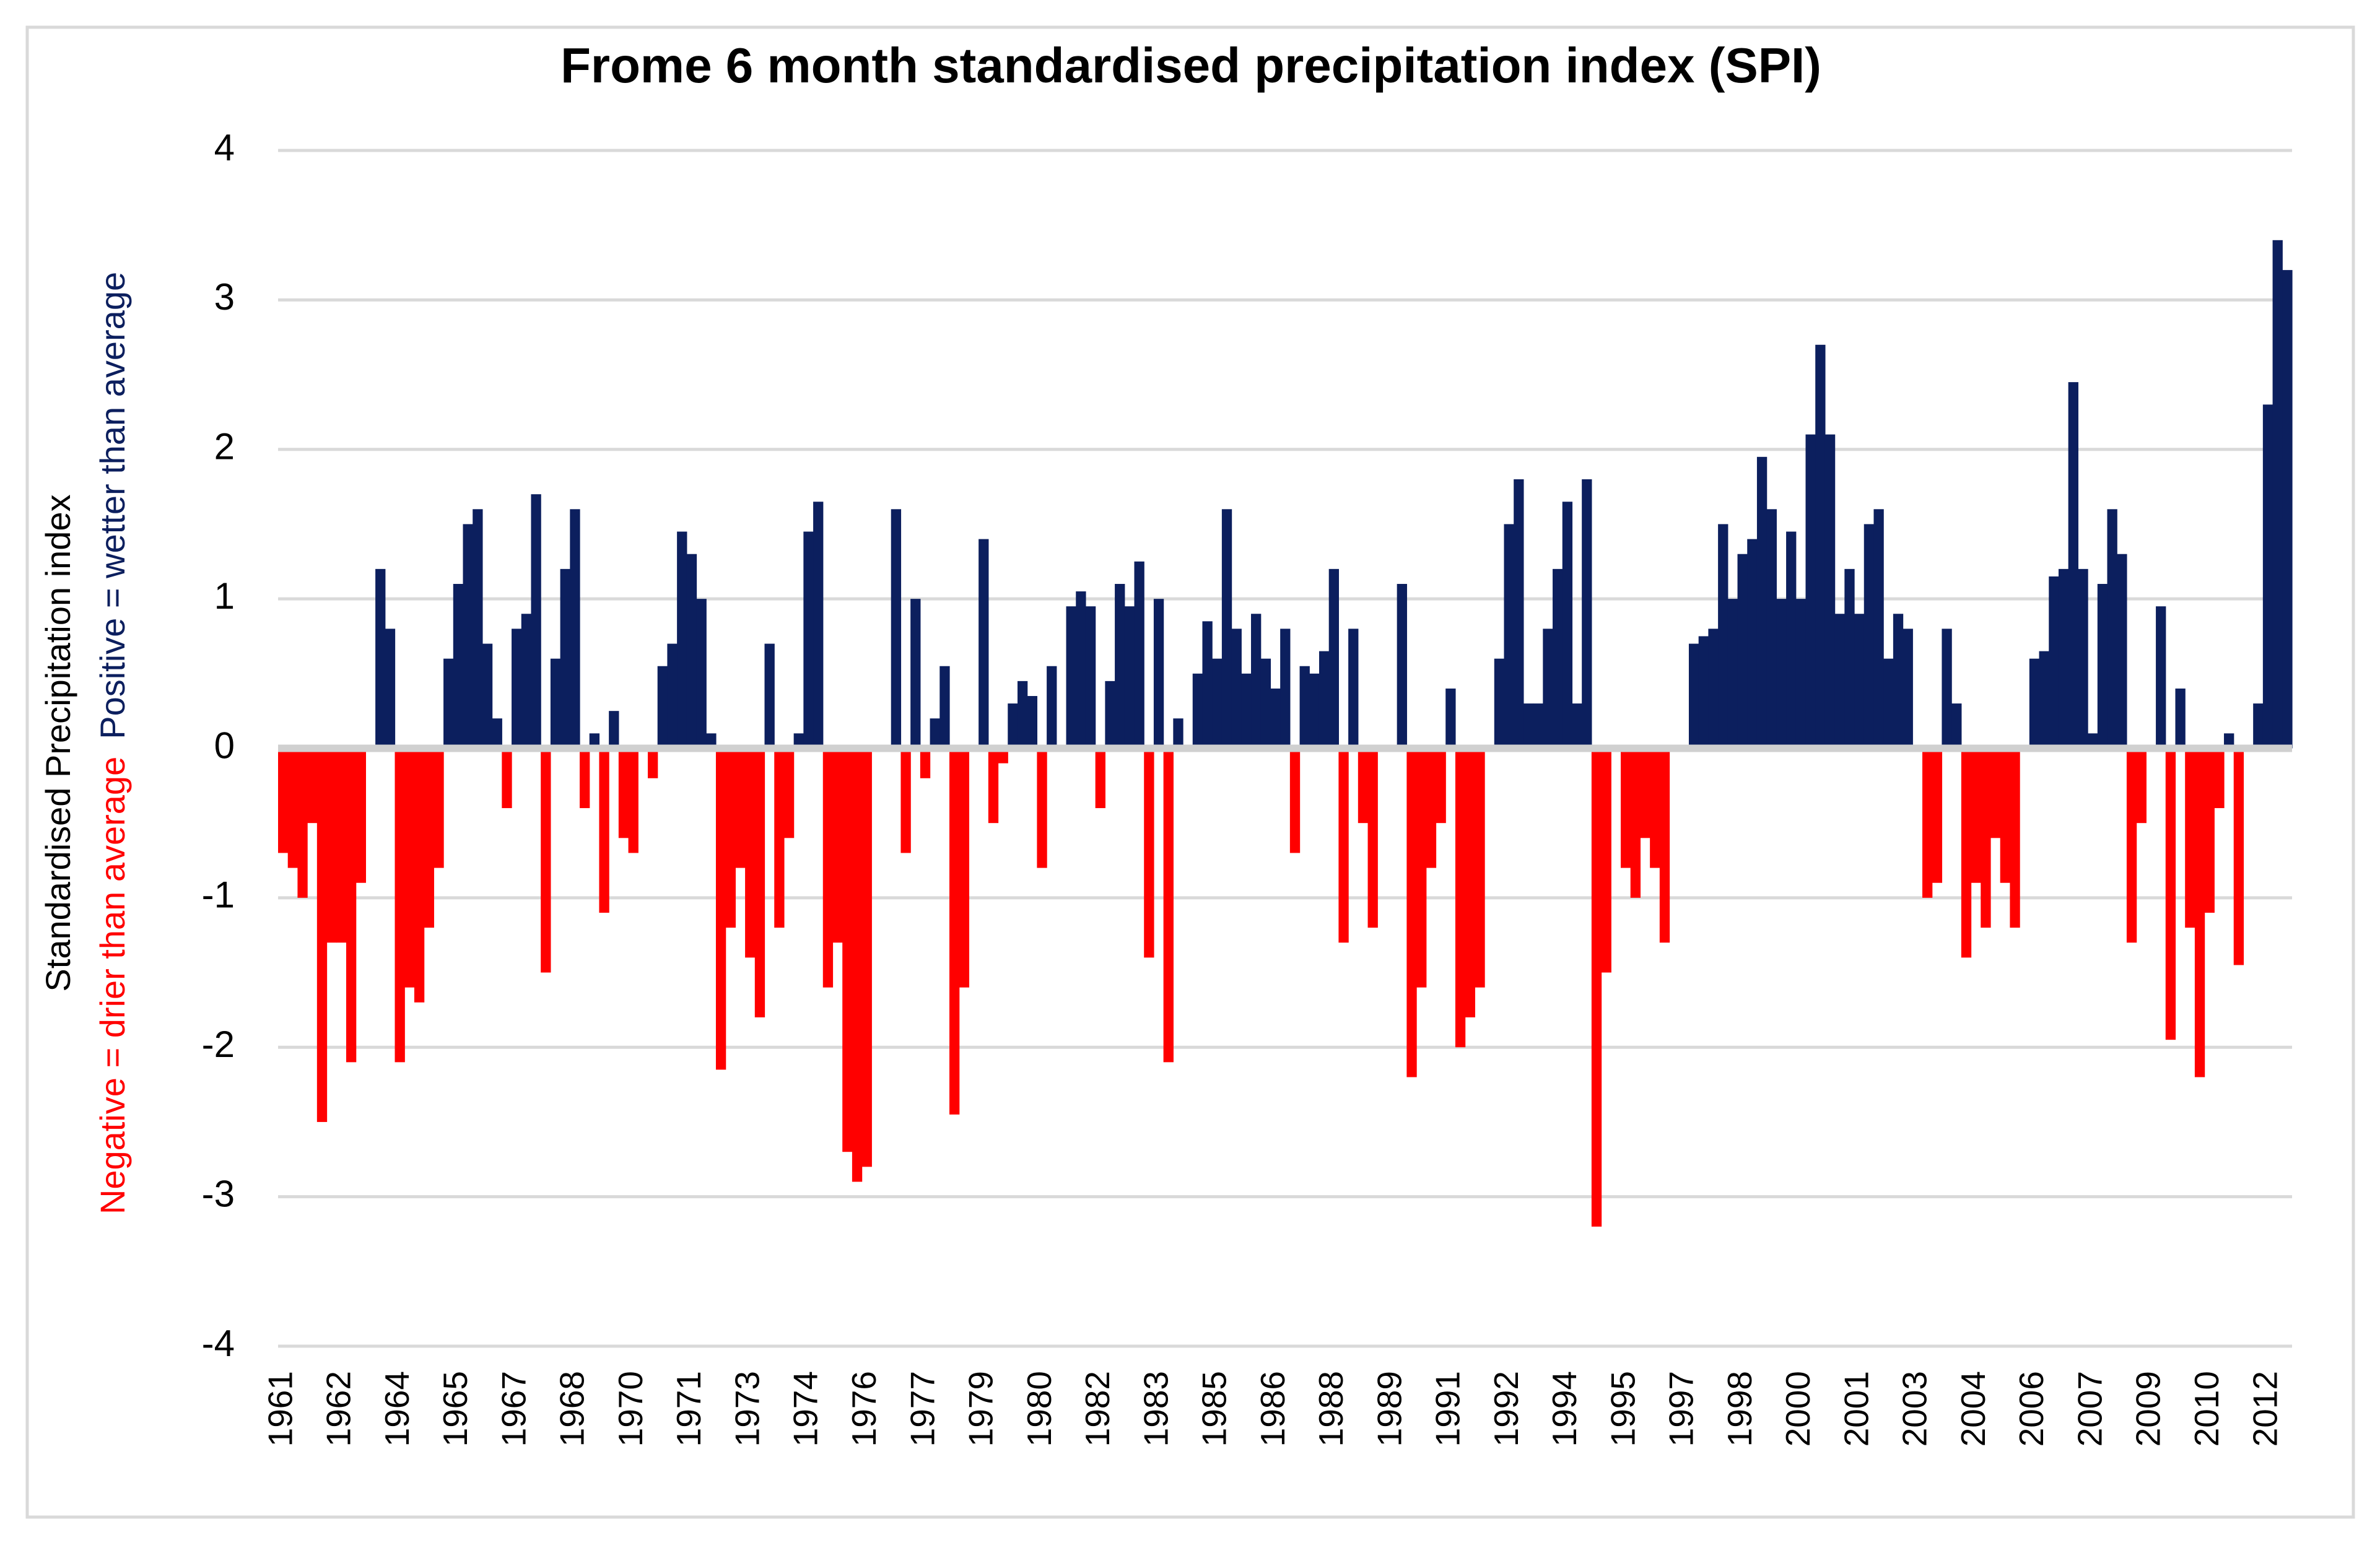 This screenshot has width=2380, height=1553. I want to click on y-axis-positive-label: Positive = wetter than average, so click(112, 505).